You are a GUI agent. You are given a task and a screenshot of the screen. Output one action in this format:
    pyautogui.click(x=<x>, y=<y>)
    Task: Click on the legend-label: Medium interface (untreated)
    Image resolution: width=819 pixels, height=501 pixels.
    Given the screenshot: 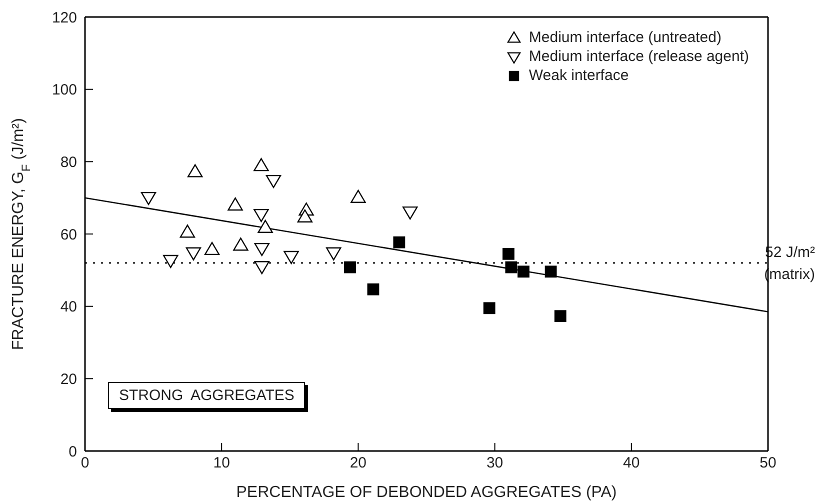 What is the action you would take?
    pyautogui.click(x=625, y=37)
    